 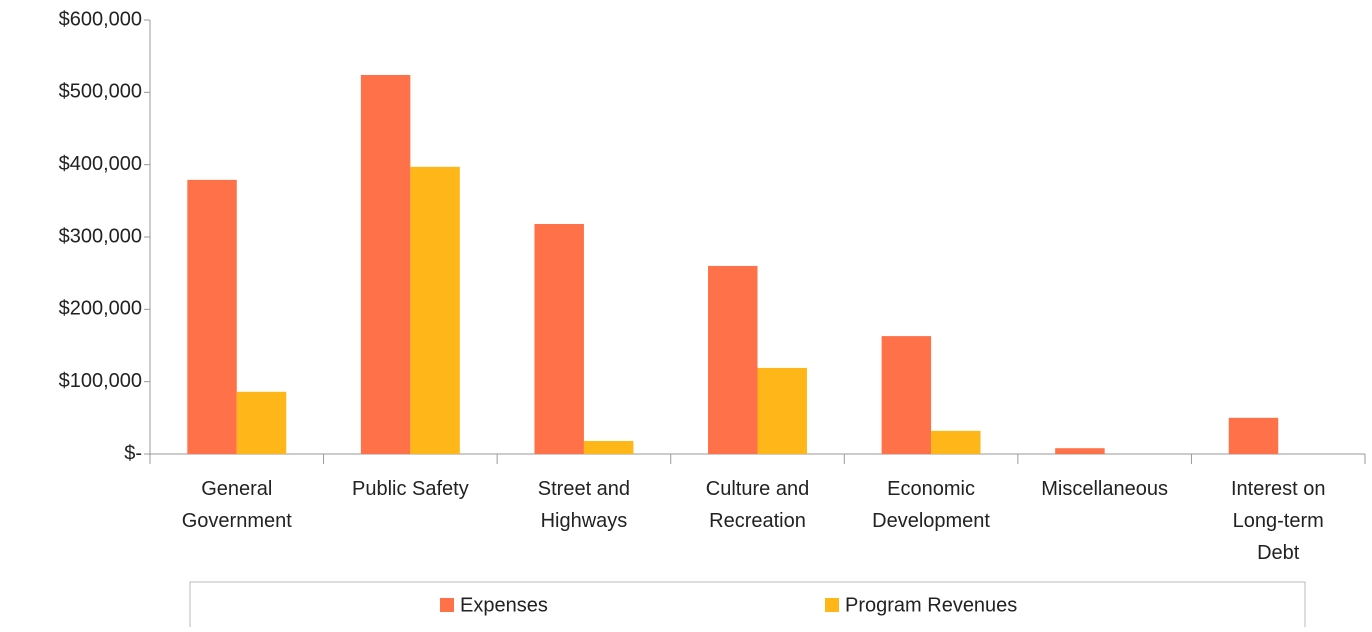 What do you see at coordinates (100, 164) in the screenshot?
I see `y-tick-label: $400,000` at bounding box center [100, 164].